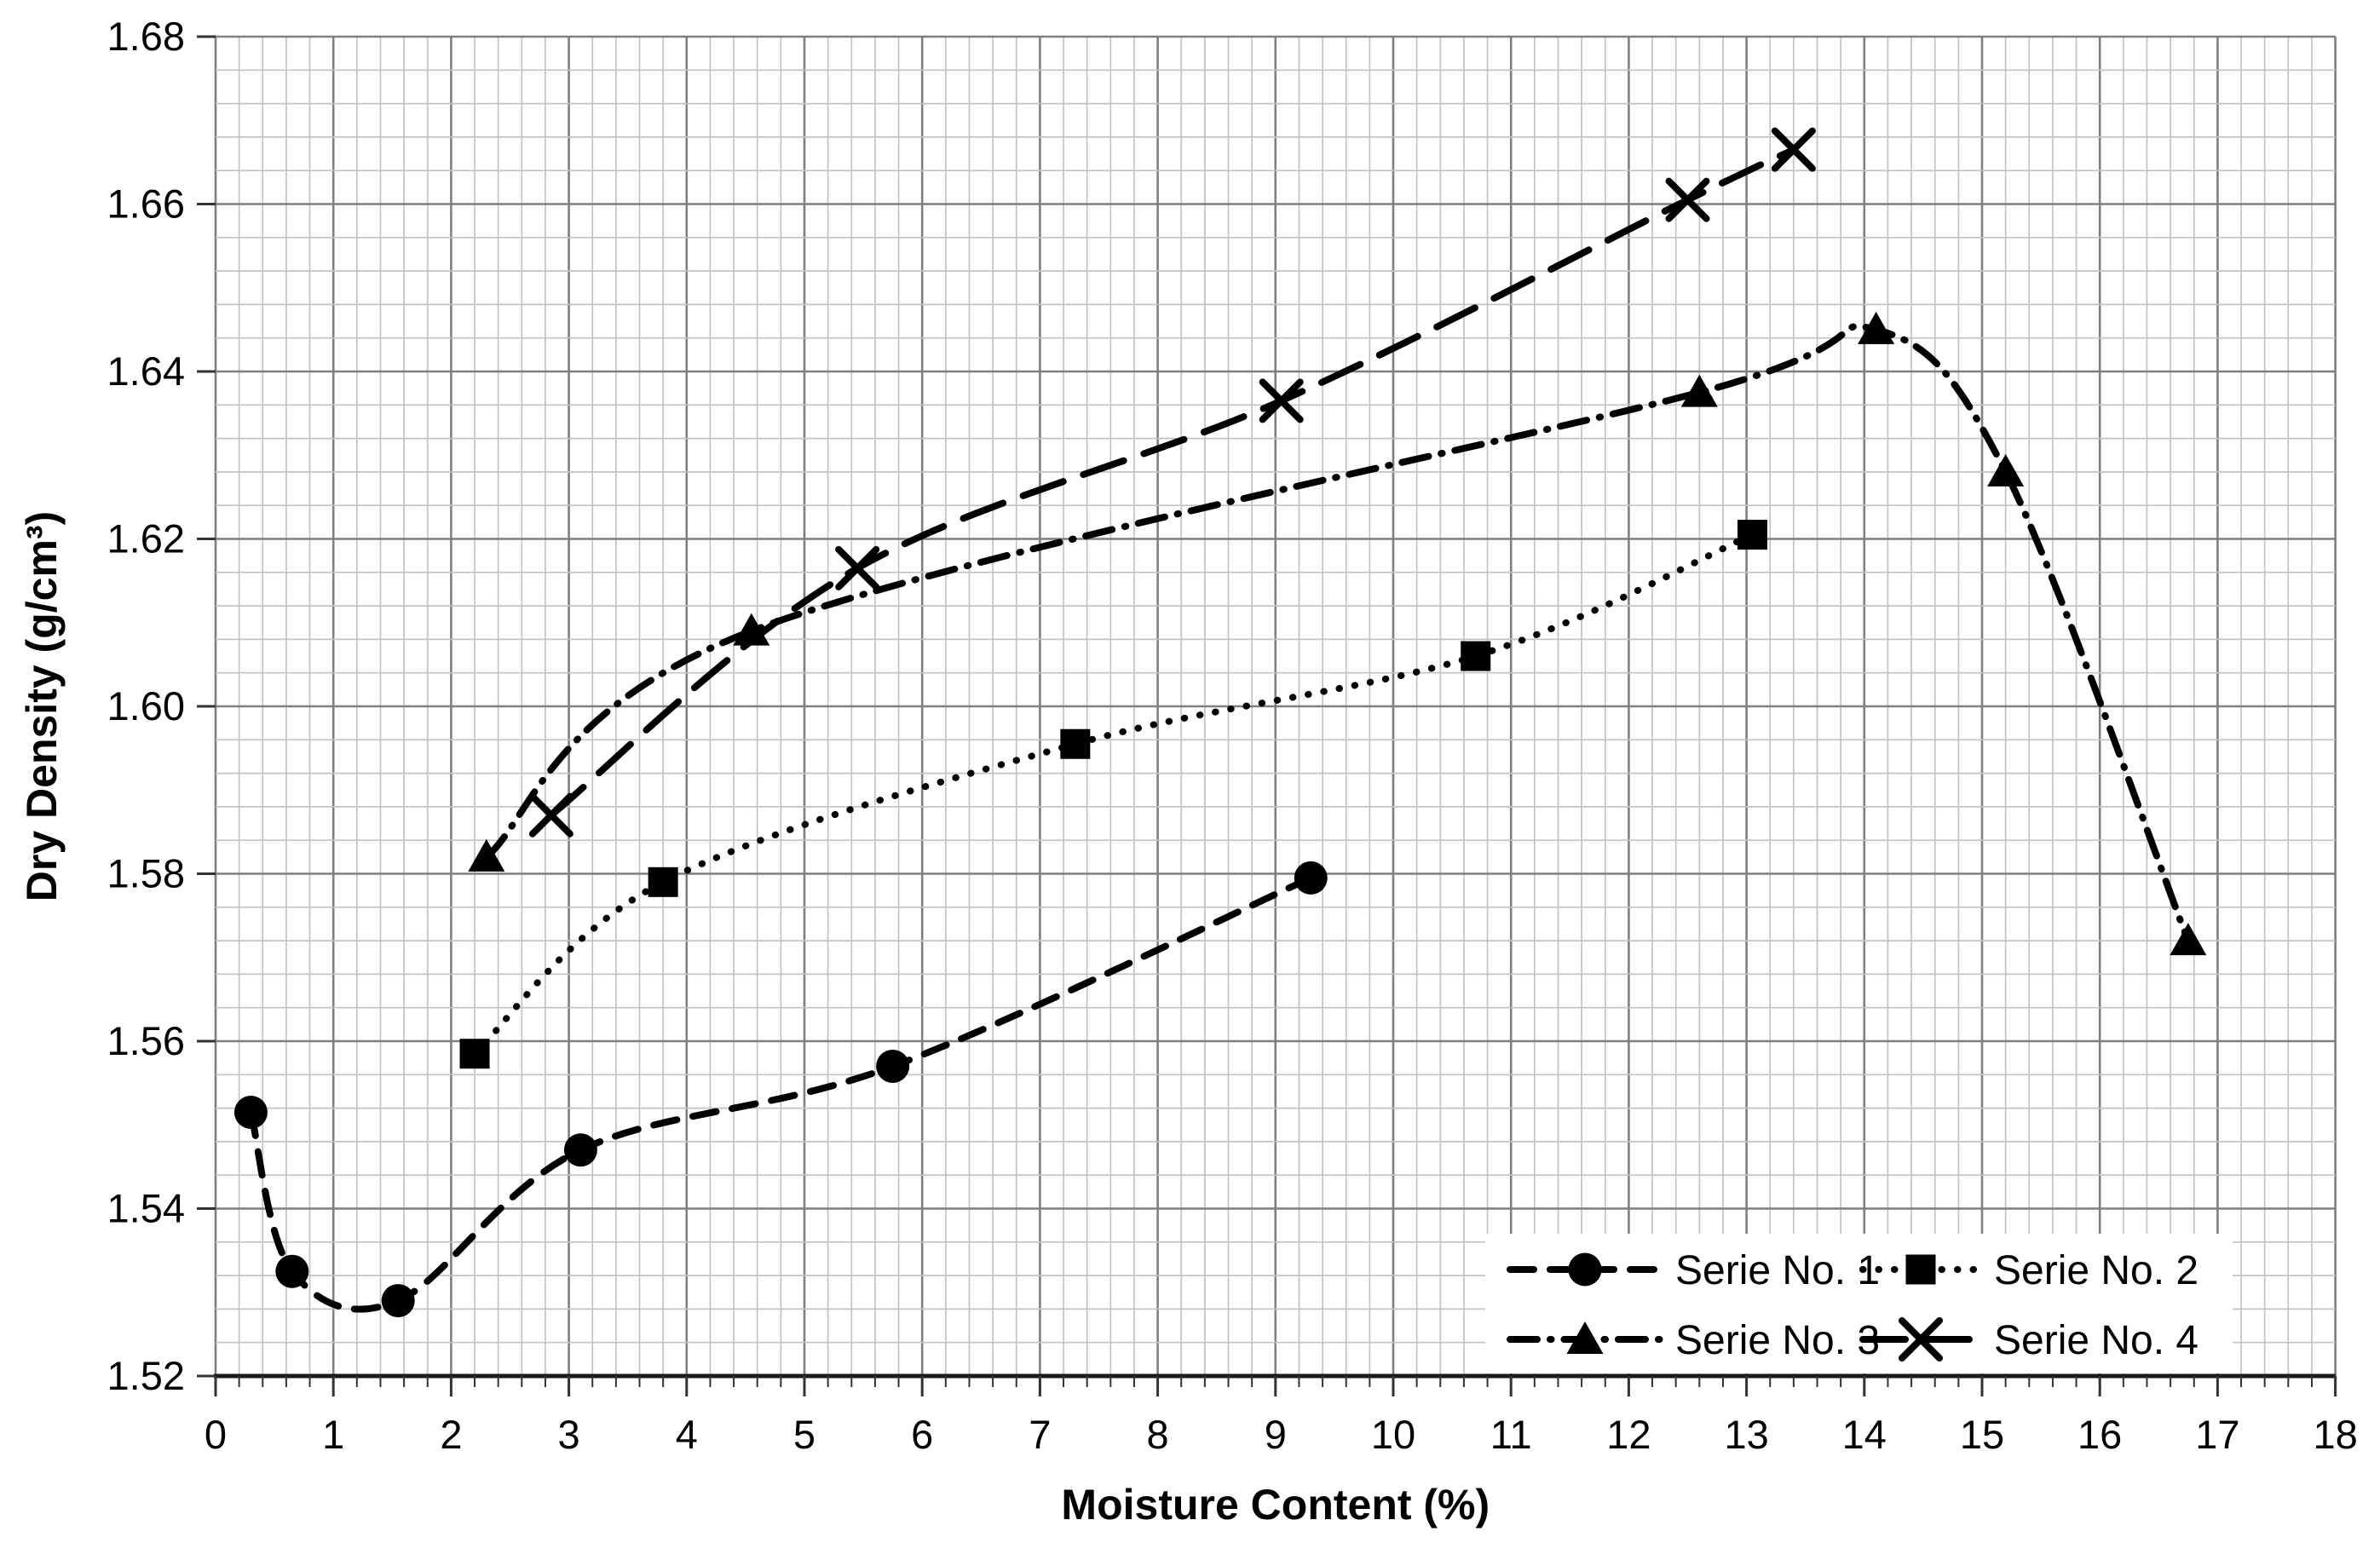 This screenshot has height=1543, width=2380. What do you see at coordinates (922, 1434) in the screenshot?
I see `x-tick-label: 6` at bounding box center [922, 1434].